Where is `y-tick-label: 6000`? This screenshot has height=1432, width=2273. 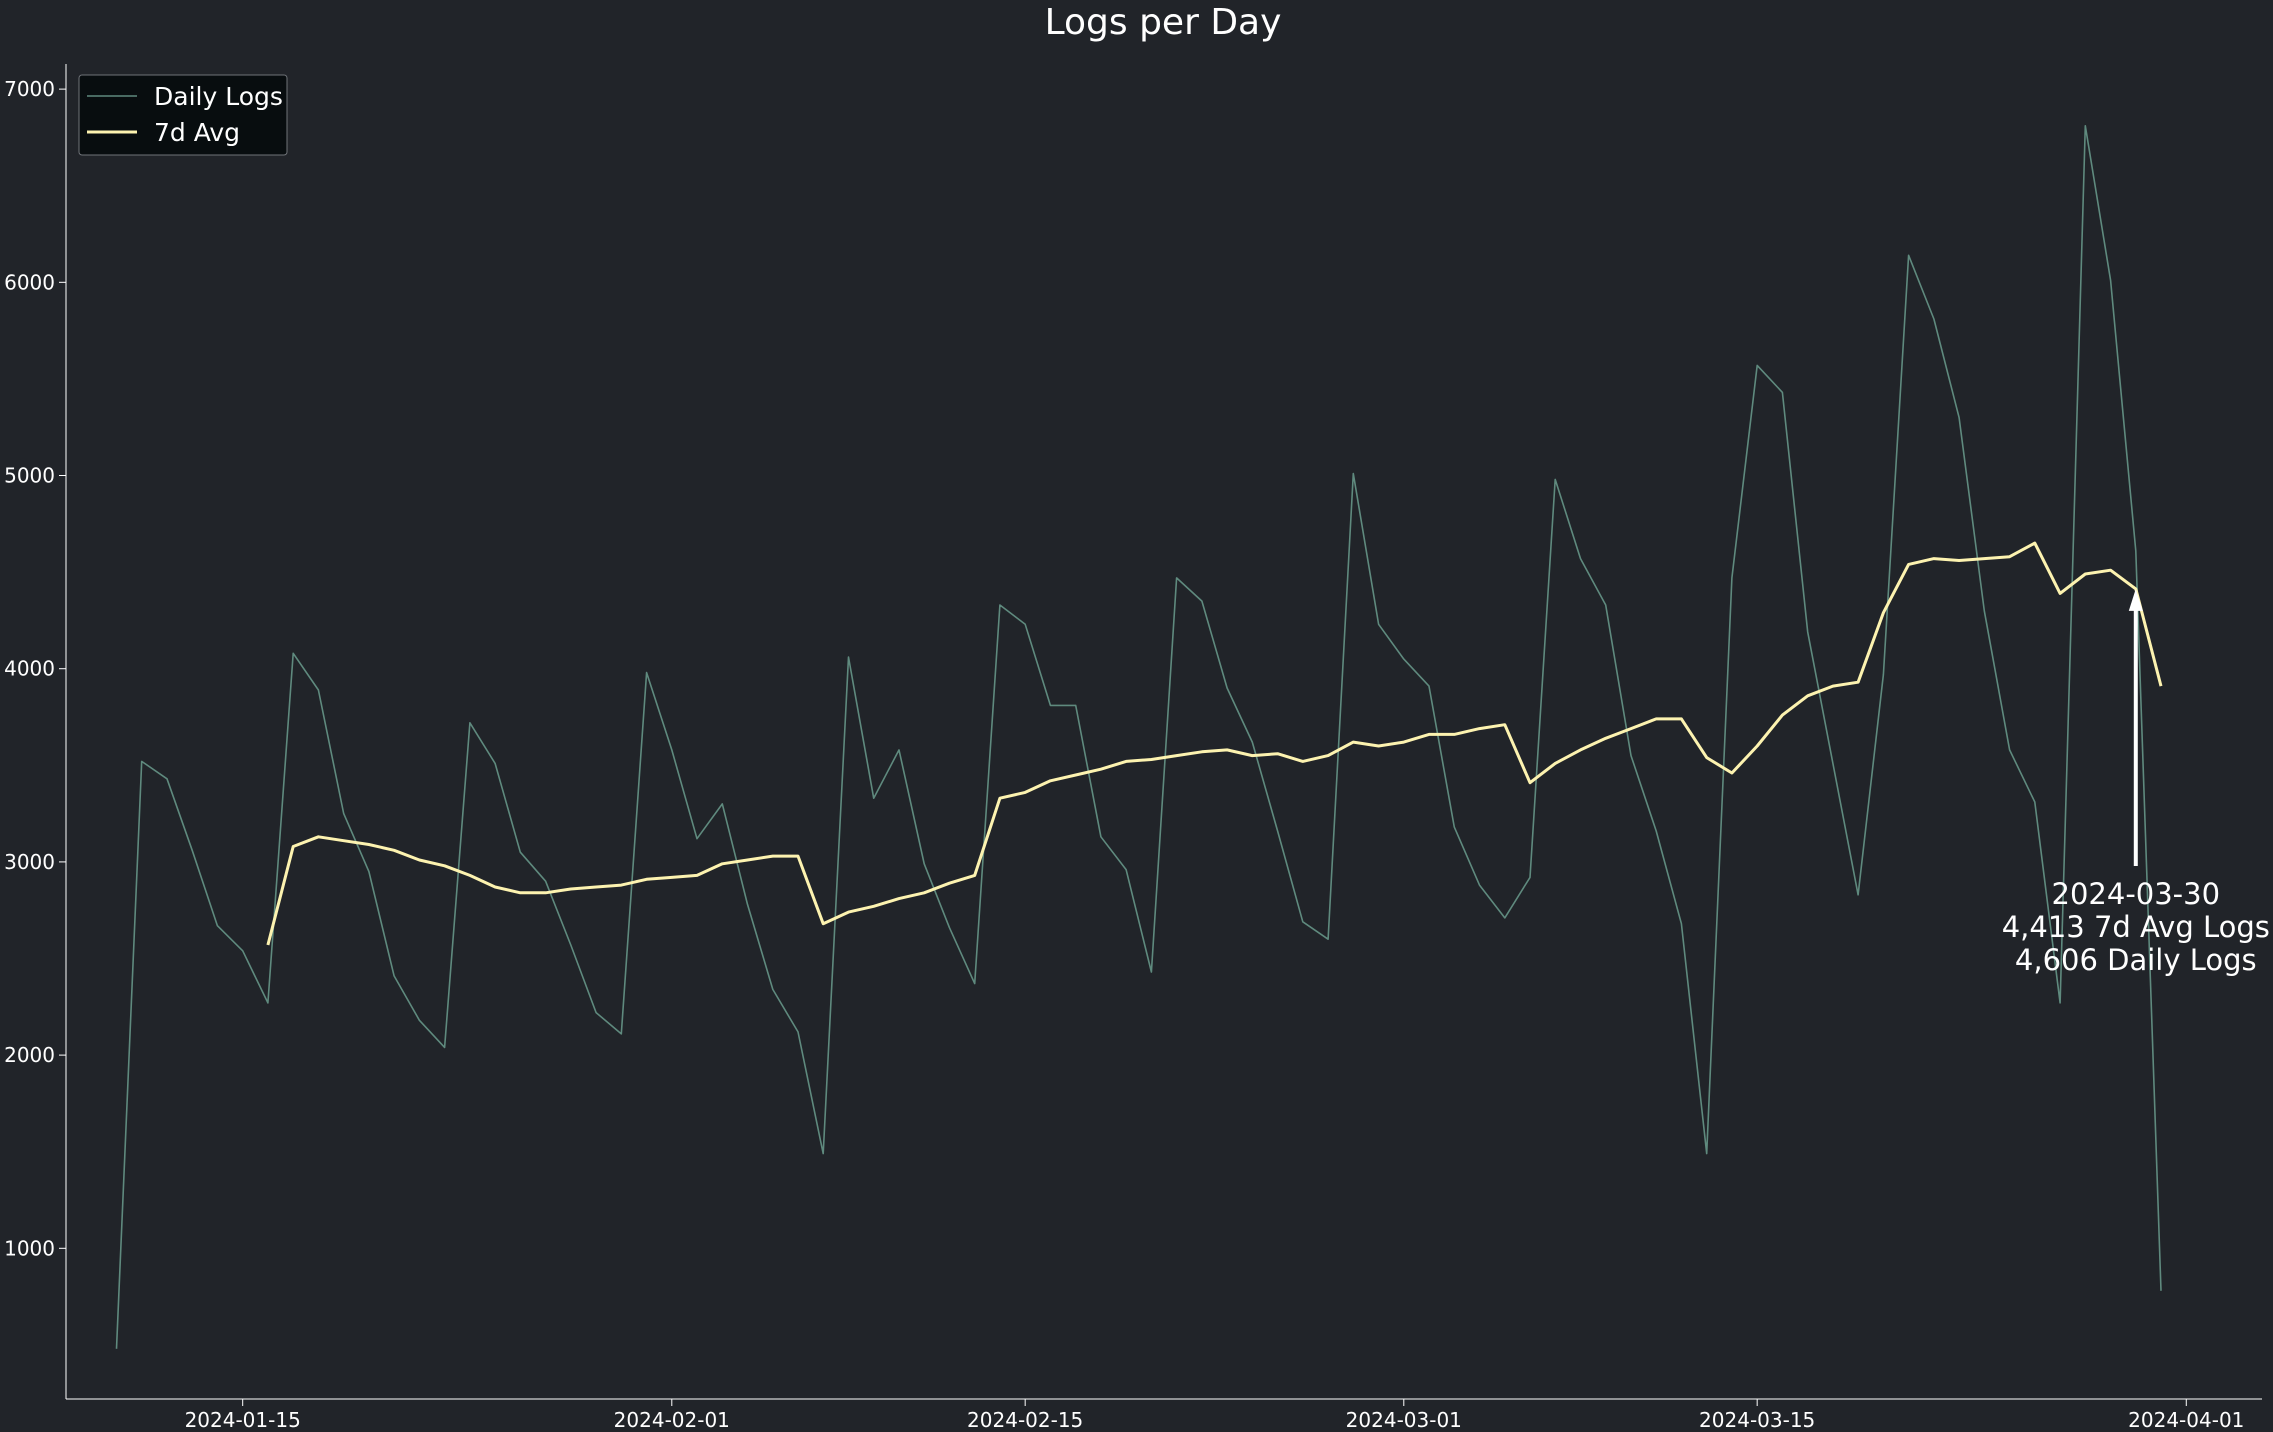 y-tick-label: 6000 is located at coordinates (29, 282).